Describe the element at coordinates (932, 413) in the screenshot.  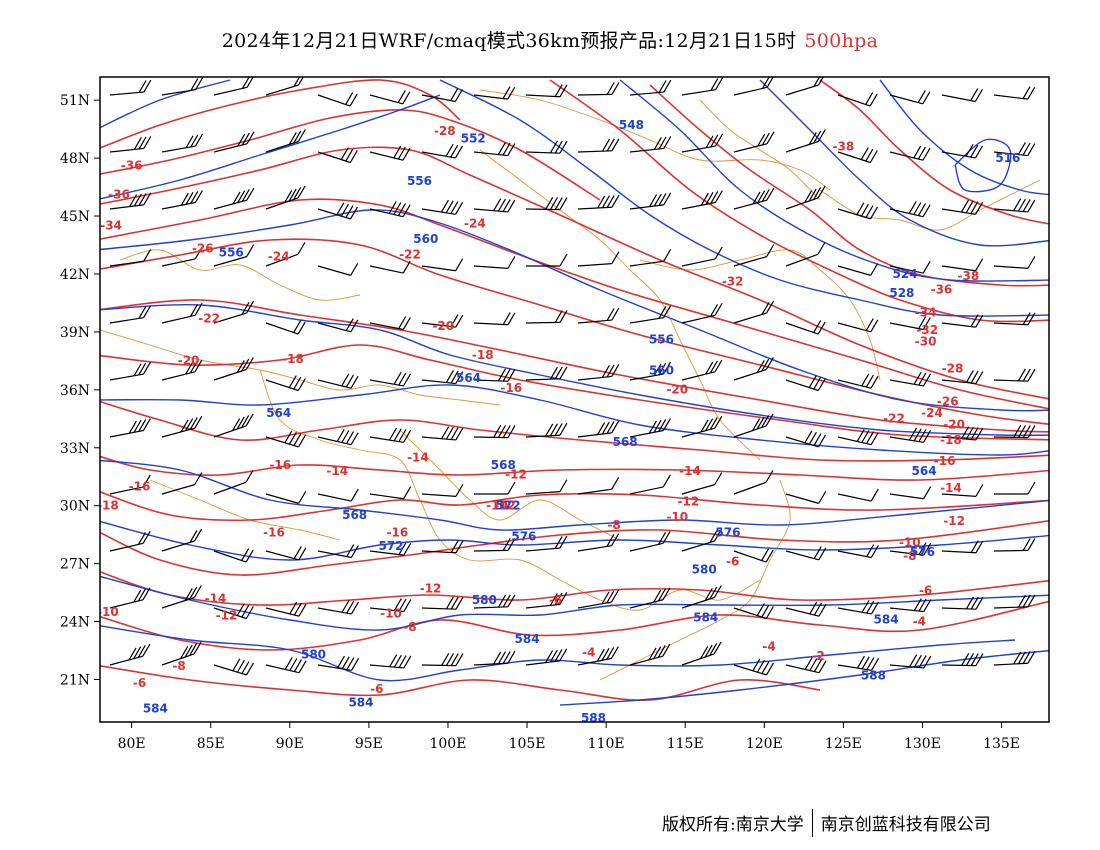
I see `temperature-label: -24` at that location.